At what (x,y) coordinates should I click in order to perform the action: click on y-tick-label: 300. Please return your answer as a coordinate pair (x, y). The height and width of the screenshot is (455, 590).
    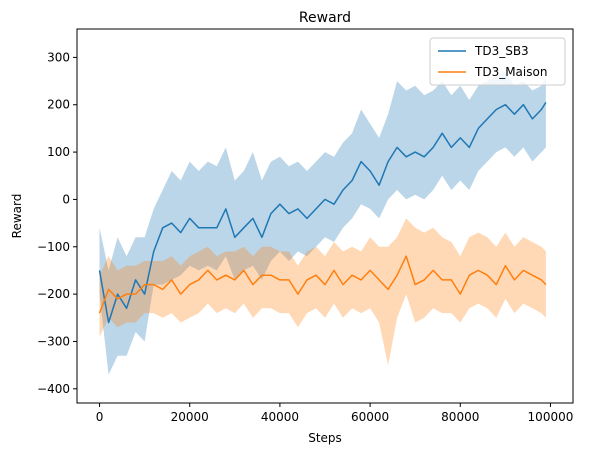
    Looking at the image, I should click on (58, 57).